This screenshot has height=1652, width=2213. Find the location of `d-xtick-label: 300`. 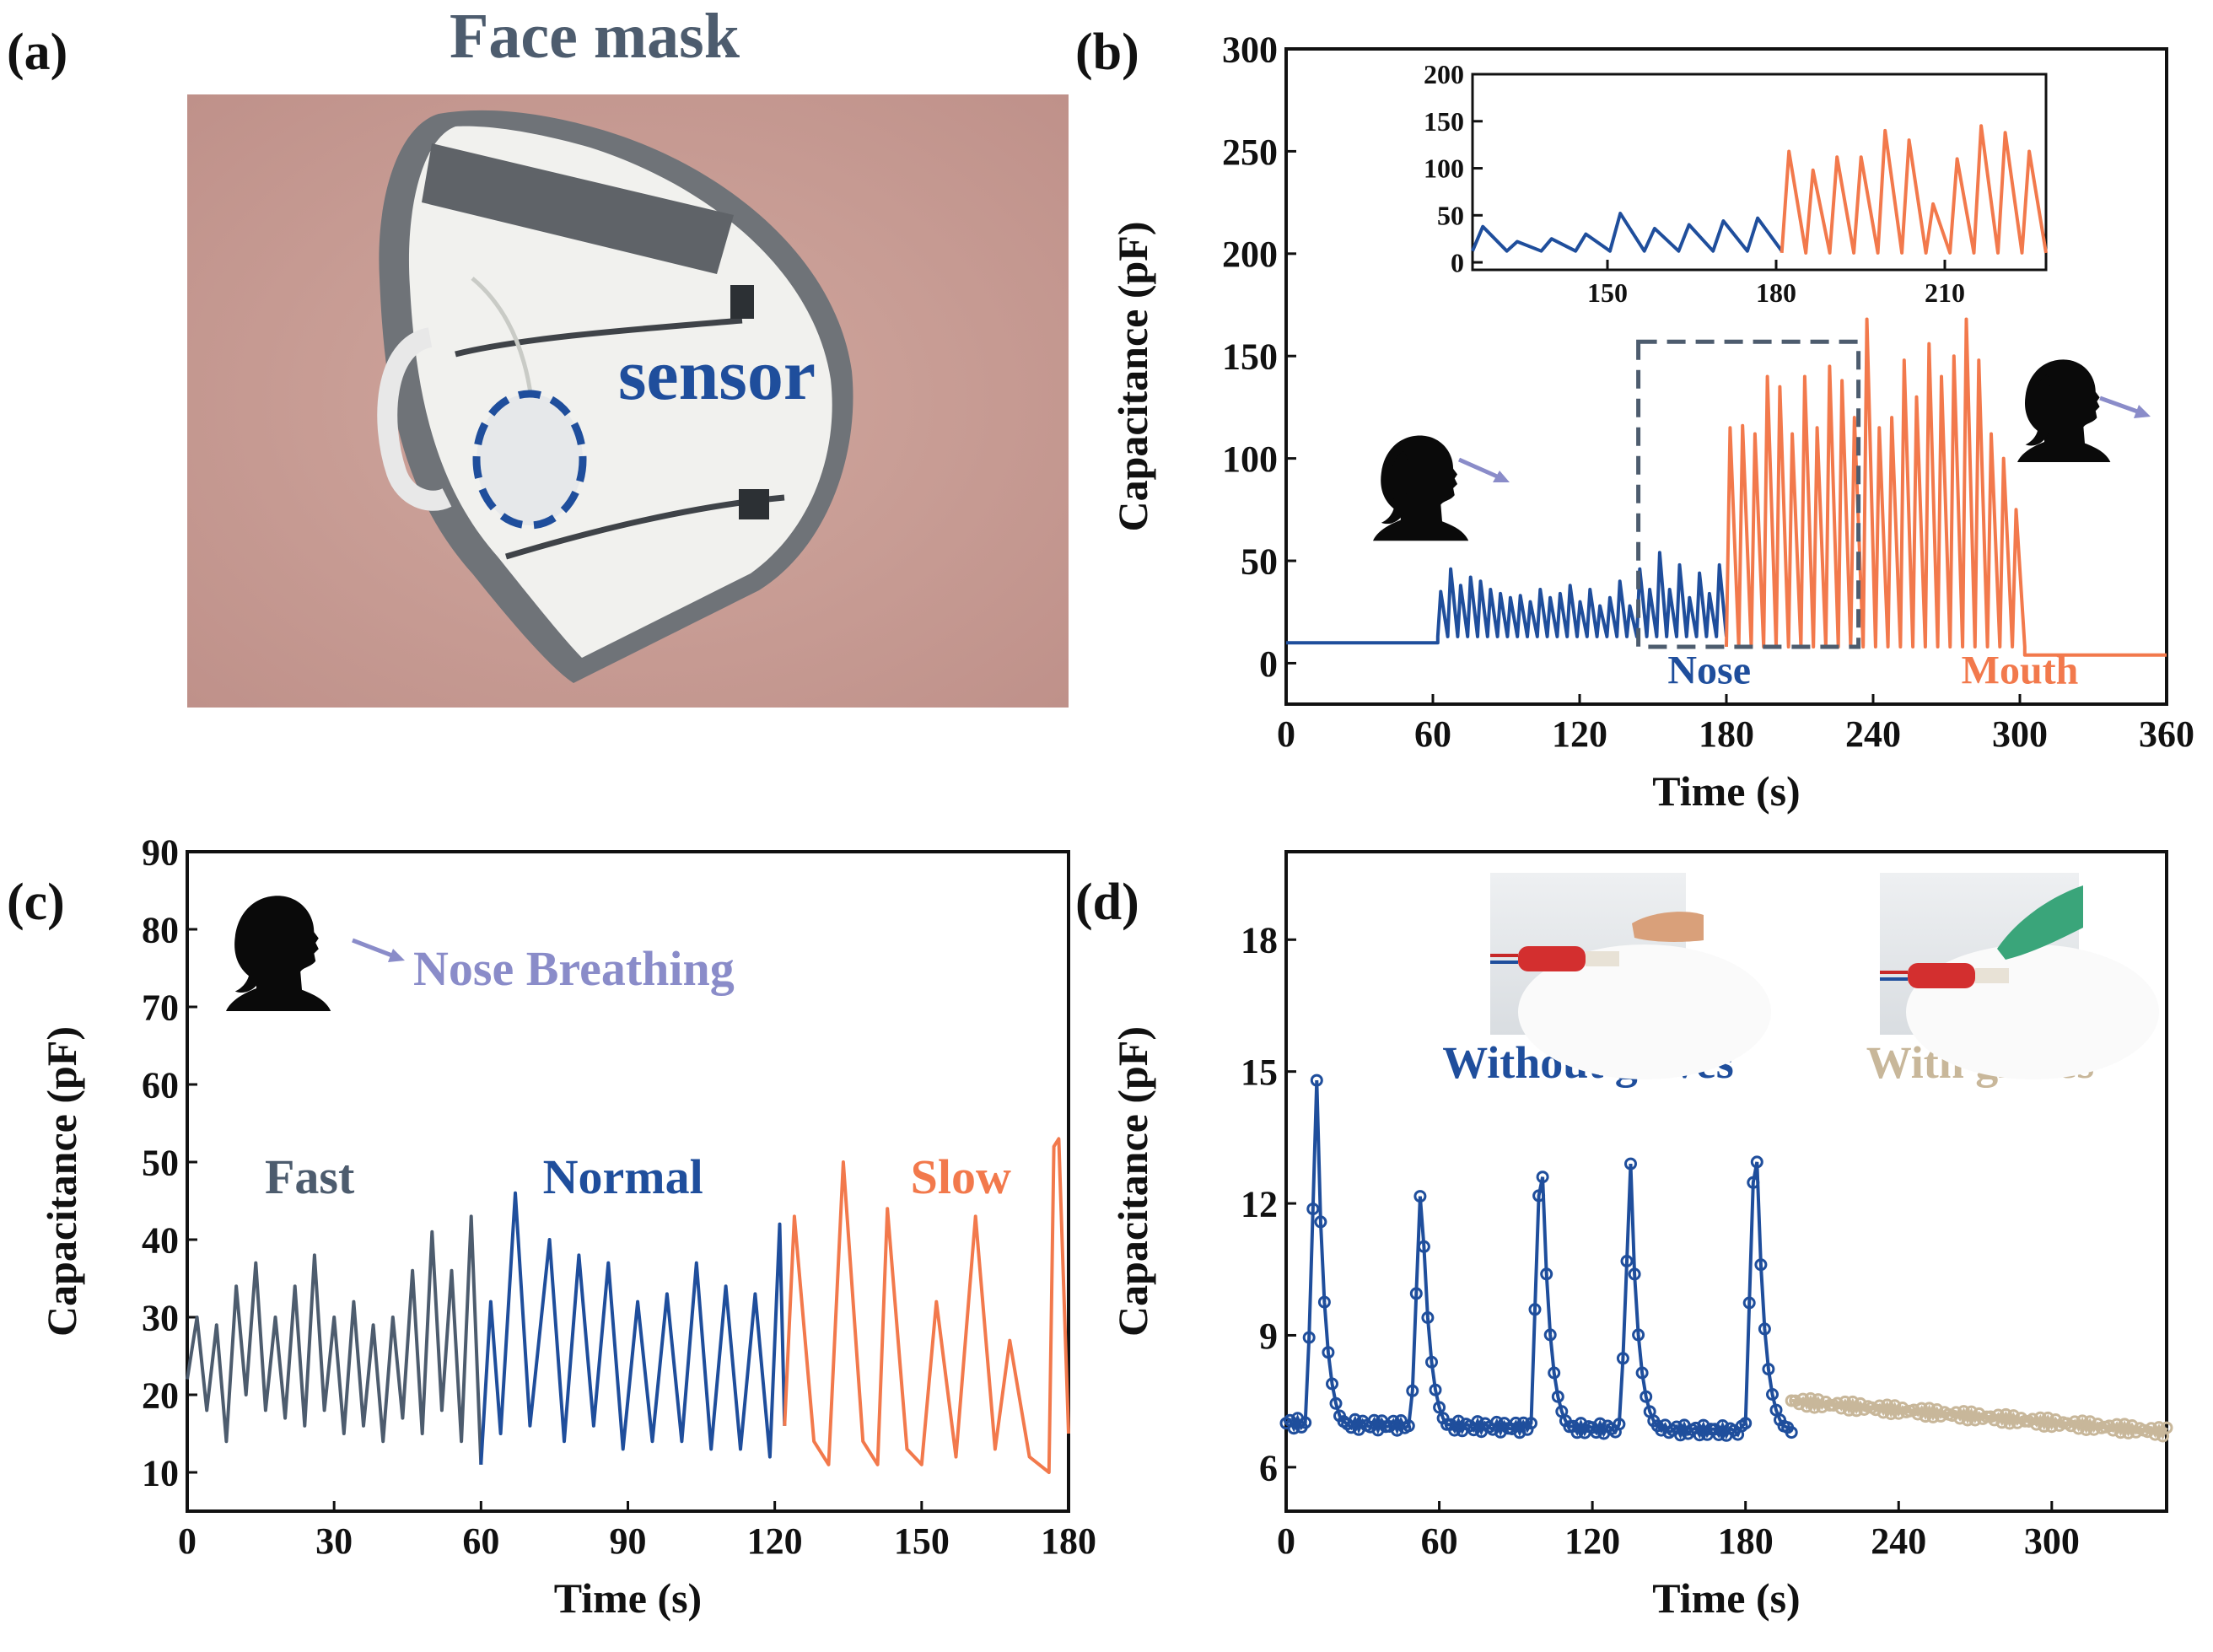

d-xtick-label: 300 is located at coordinates (2052, 1541).